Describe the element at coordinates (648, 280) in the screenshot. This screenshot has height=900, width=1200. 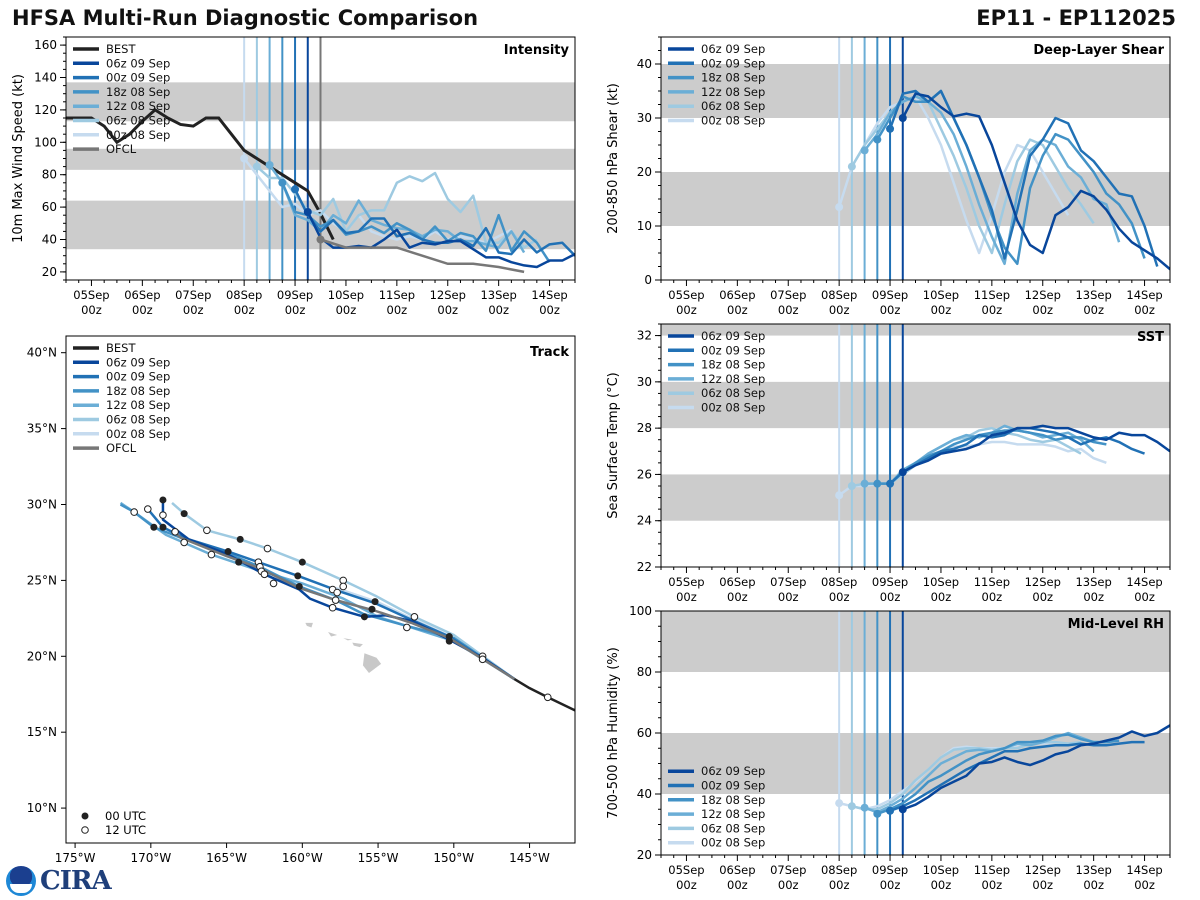
I see `y-tick-label: 0` at that location.